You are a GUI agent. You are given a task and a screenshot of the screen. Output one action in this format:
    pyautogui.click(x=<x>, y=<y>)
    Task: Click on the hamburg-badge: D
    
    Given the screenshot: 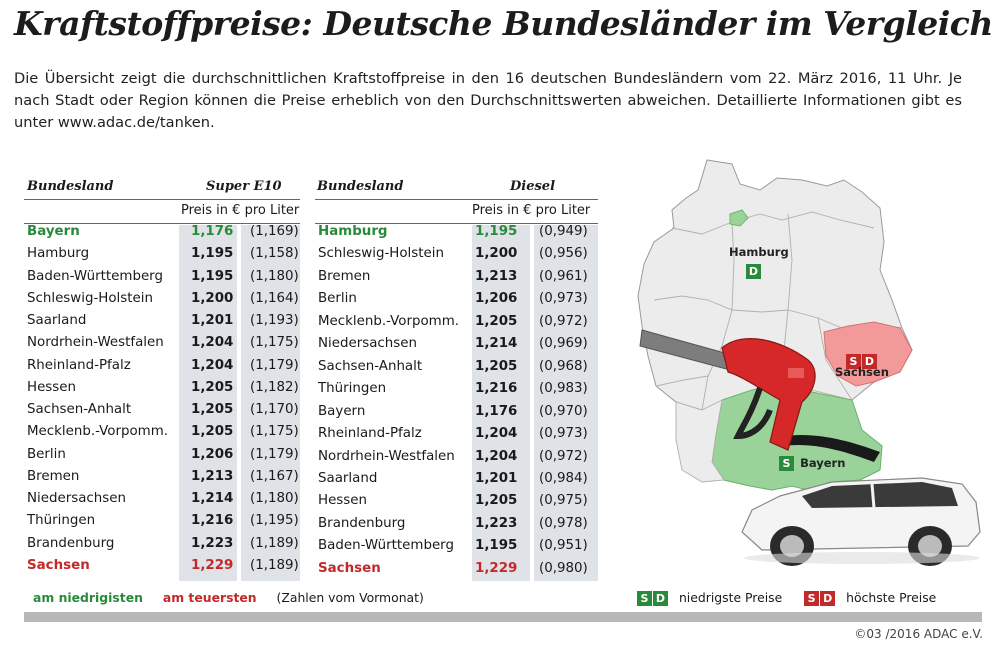 What is the action you would take?
    pyautogui.click(x=754, y=269)
    